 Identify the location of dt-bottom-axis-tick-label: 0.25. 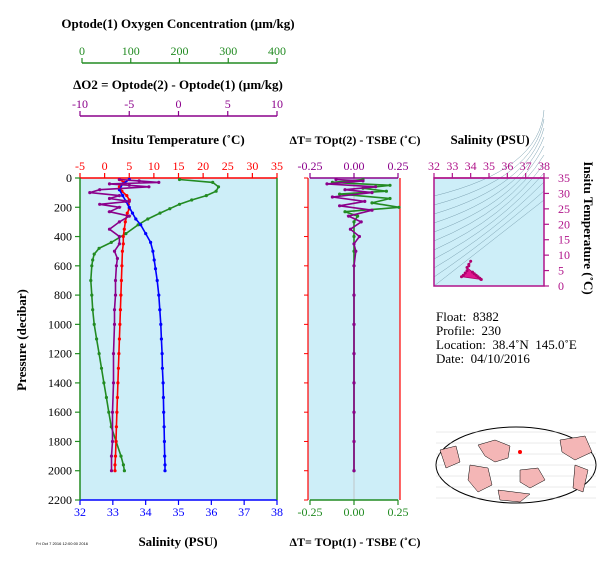
(398, 512).